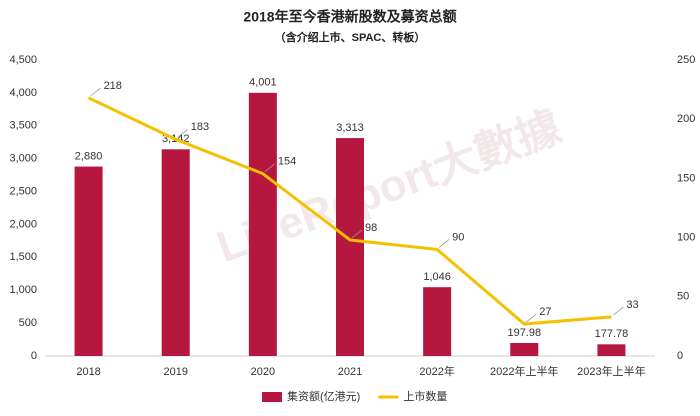 This screenshot has height=416, width=700. Describe the element at coordinates (371, 228) in the screenshot. I see `line-value-label: 98` at that location.